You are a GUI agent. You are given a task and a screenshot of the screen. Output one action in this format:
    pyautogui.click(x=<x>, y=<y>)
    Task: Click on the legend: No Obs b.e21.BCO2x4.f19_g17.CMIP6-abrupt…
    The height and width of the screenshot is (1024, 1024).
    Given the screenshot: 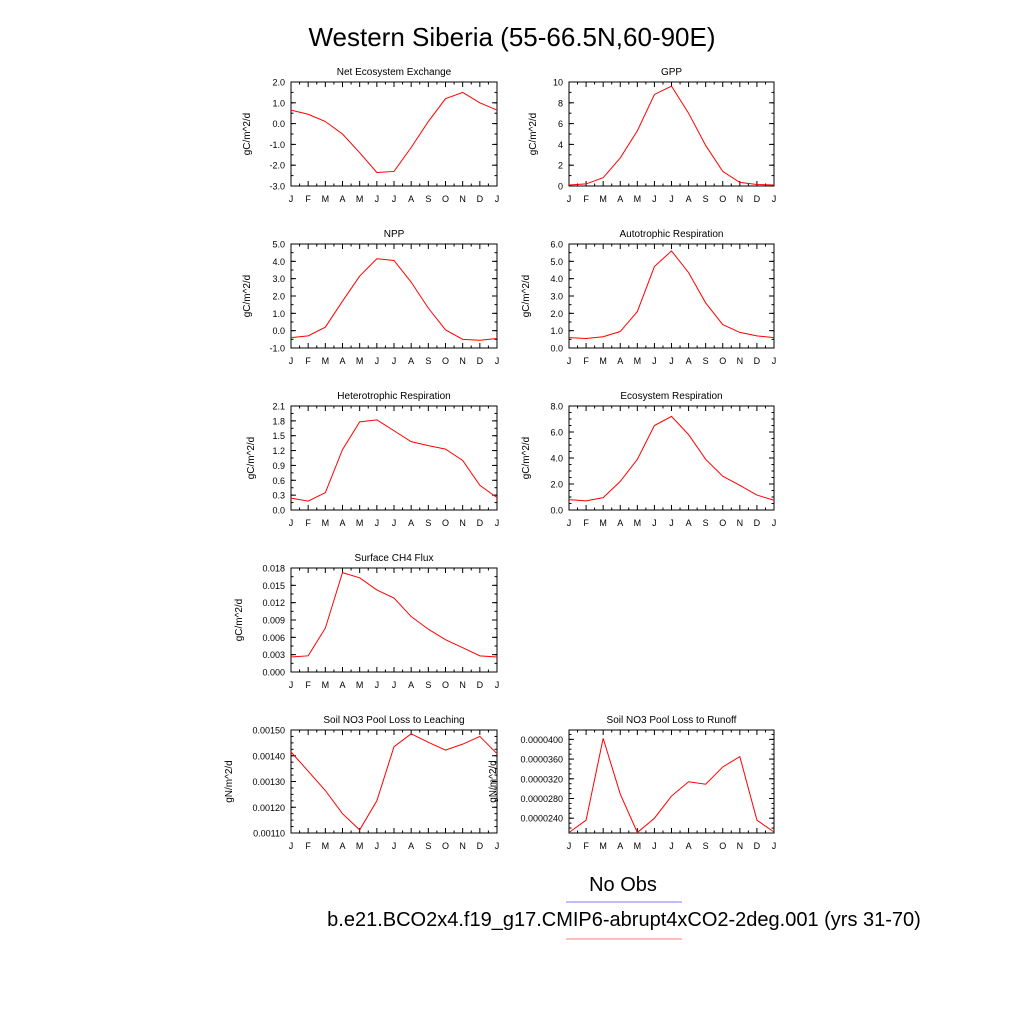 What is the action you would take?
    pyautogui.click(x=624, y=907)
    